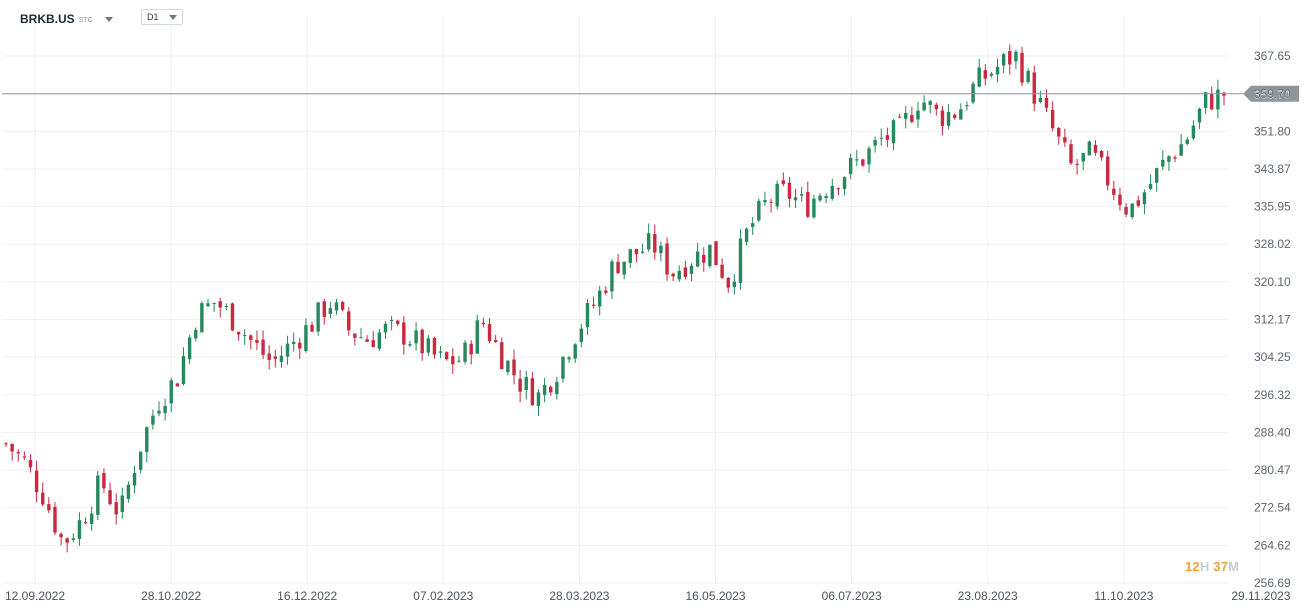 This screenshot has height=613, width=1314. What do you see at coordinates (307, 596) in the screenshot?
I see `x-tick-label: 16.12.2022` at bounding box center [307, 596].